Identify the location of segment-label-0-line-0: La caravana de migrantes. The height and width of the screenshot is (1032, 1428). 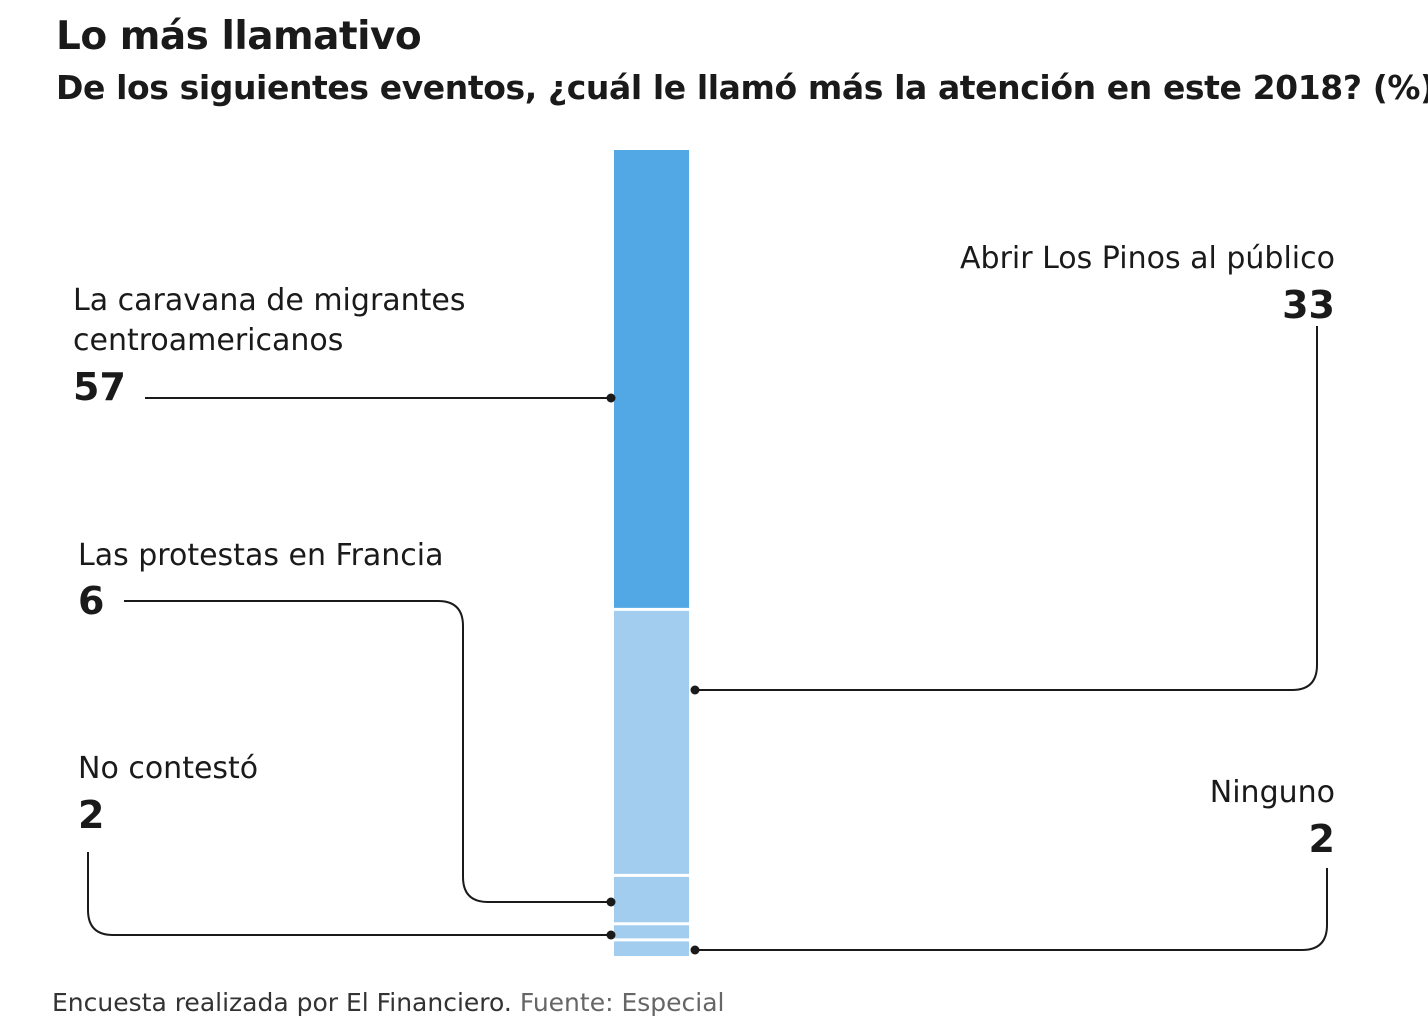
(269, 300).